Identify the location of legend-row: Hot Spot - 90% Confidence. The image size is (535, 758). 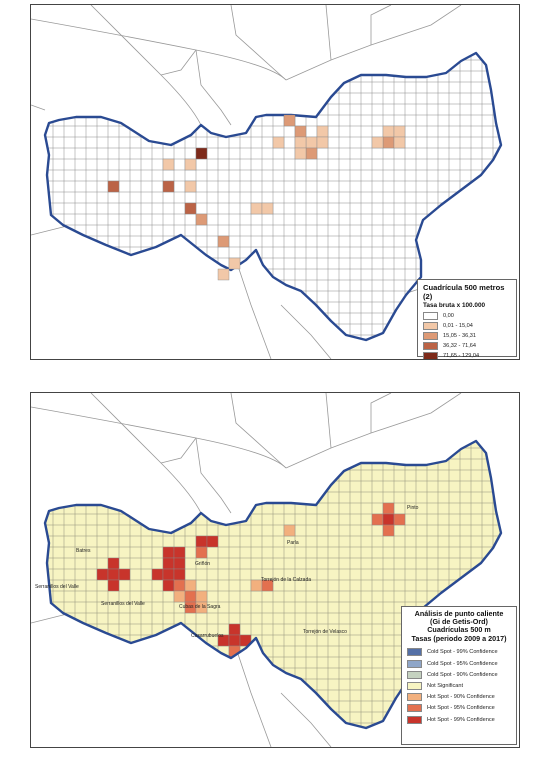
(459, 697).